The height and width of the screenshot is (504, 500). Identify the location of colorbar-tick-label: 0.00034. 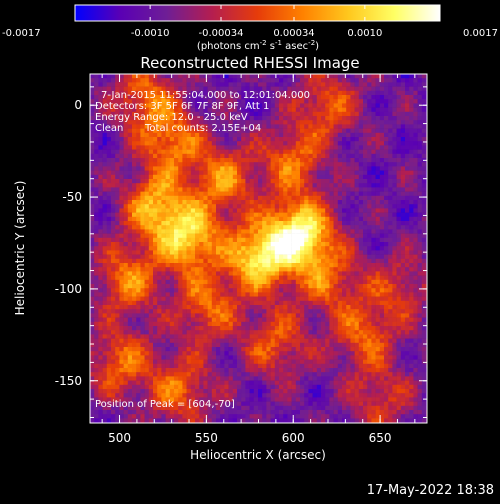
(293, 33).